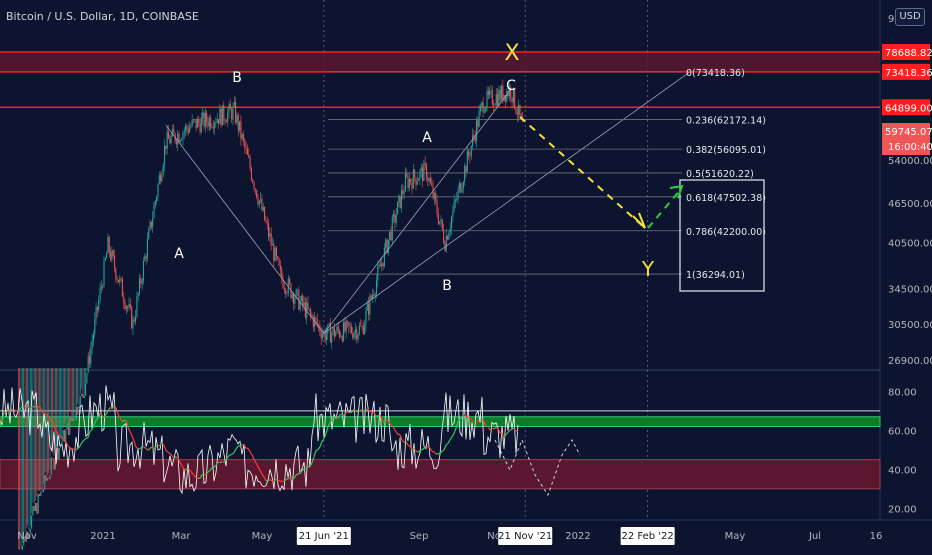 The width and height of the screenshot is (932, 555). I want to click on fib-level-label-5: 0.786(42200.00), so click(726, 232).